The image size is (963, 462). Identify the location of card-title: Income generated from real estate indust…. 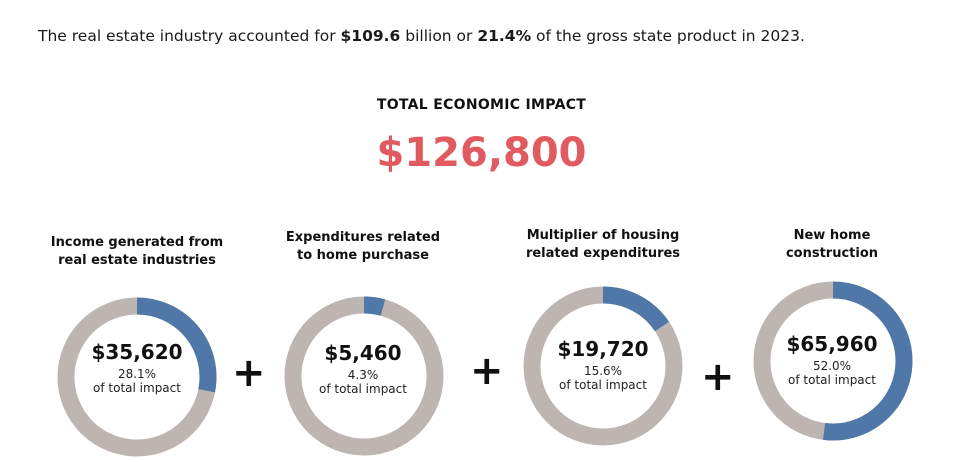
(137, 252).